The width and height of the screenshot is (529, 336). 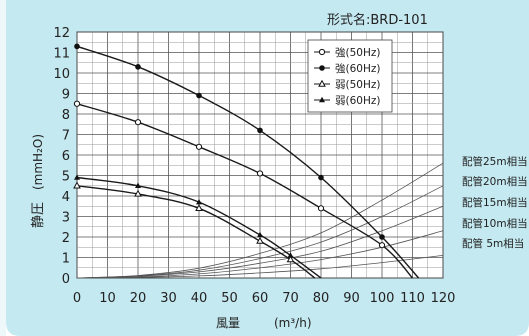 I want to click on legend-item: 強(50Hz), so click(x=347, y=52).